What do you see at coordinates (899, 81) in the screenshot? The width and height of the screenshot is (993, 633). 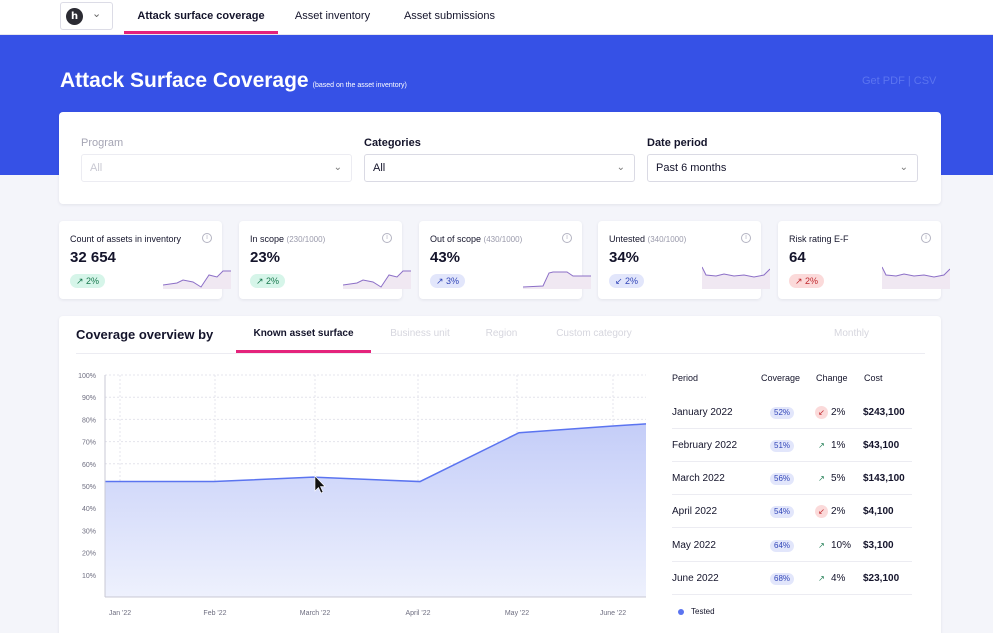 I see `export-links: Get PDF | CSV` at bounding box center [899, 81].